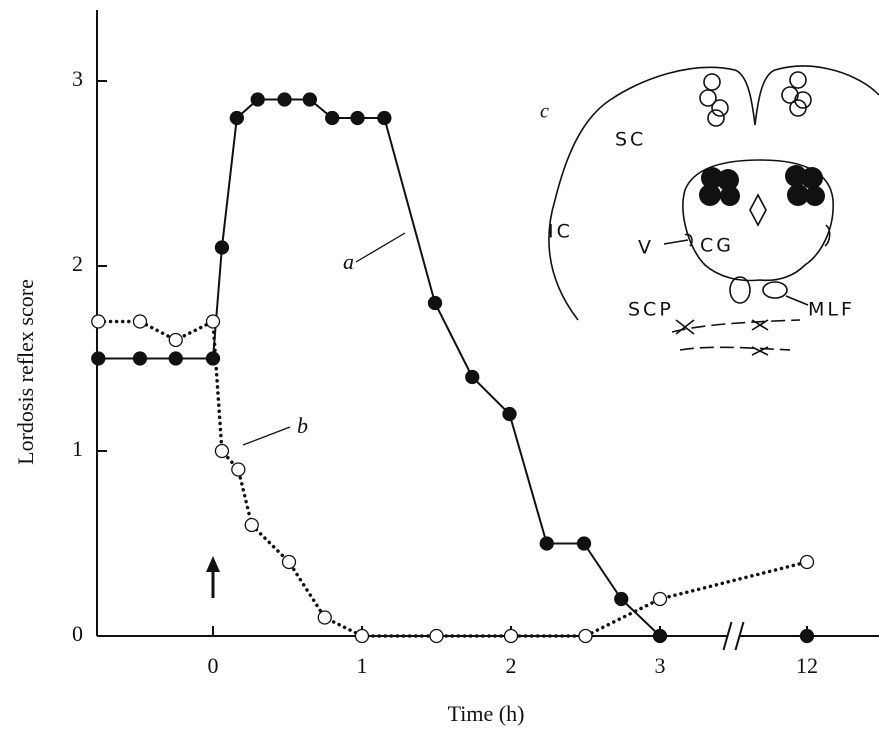  What do you see at coordinates (807, 665) in the screenshot?
I see `x-tick-label: 12` at bounding box center [807, 665].